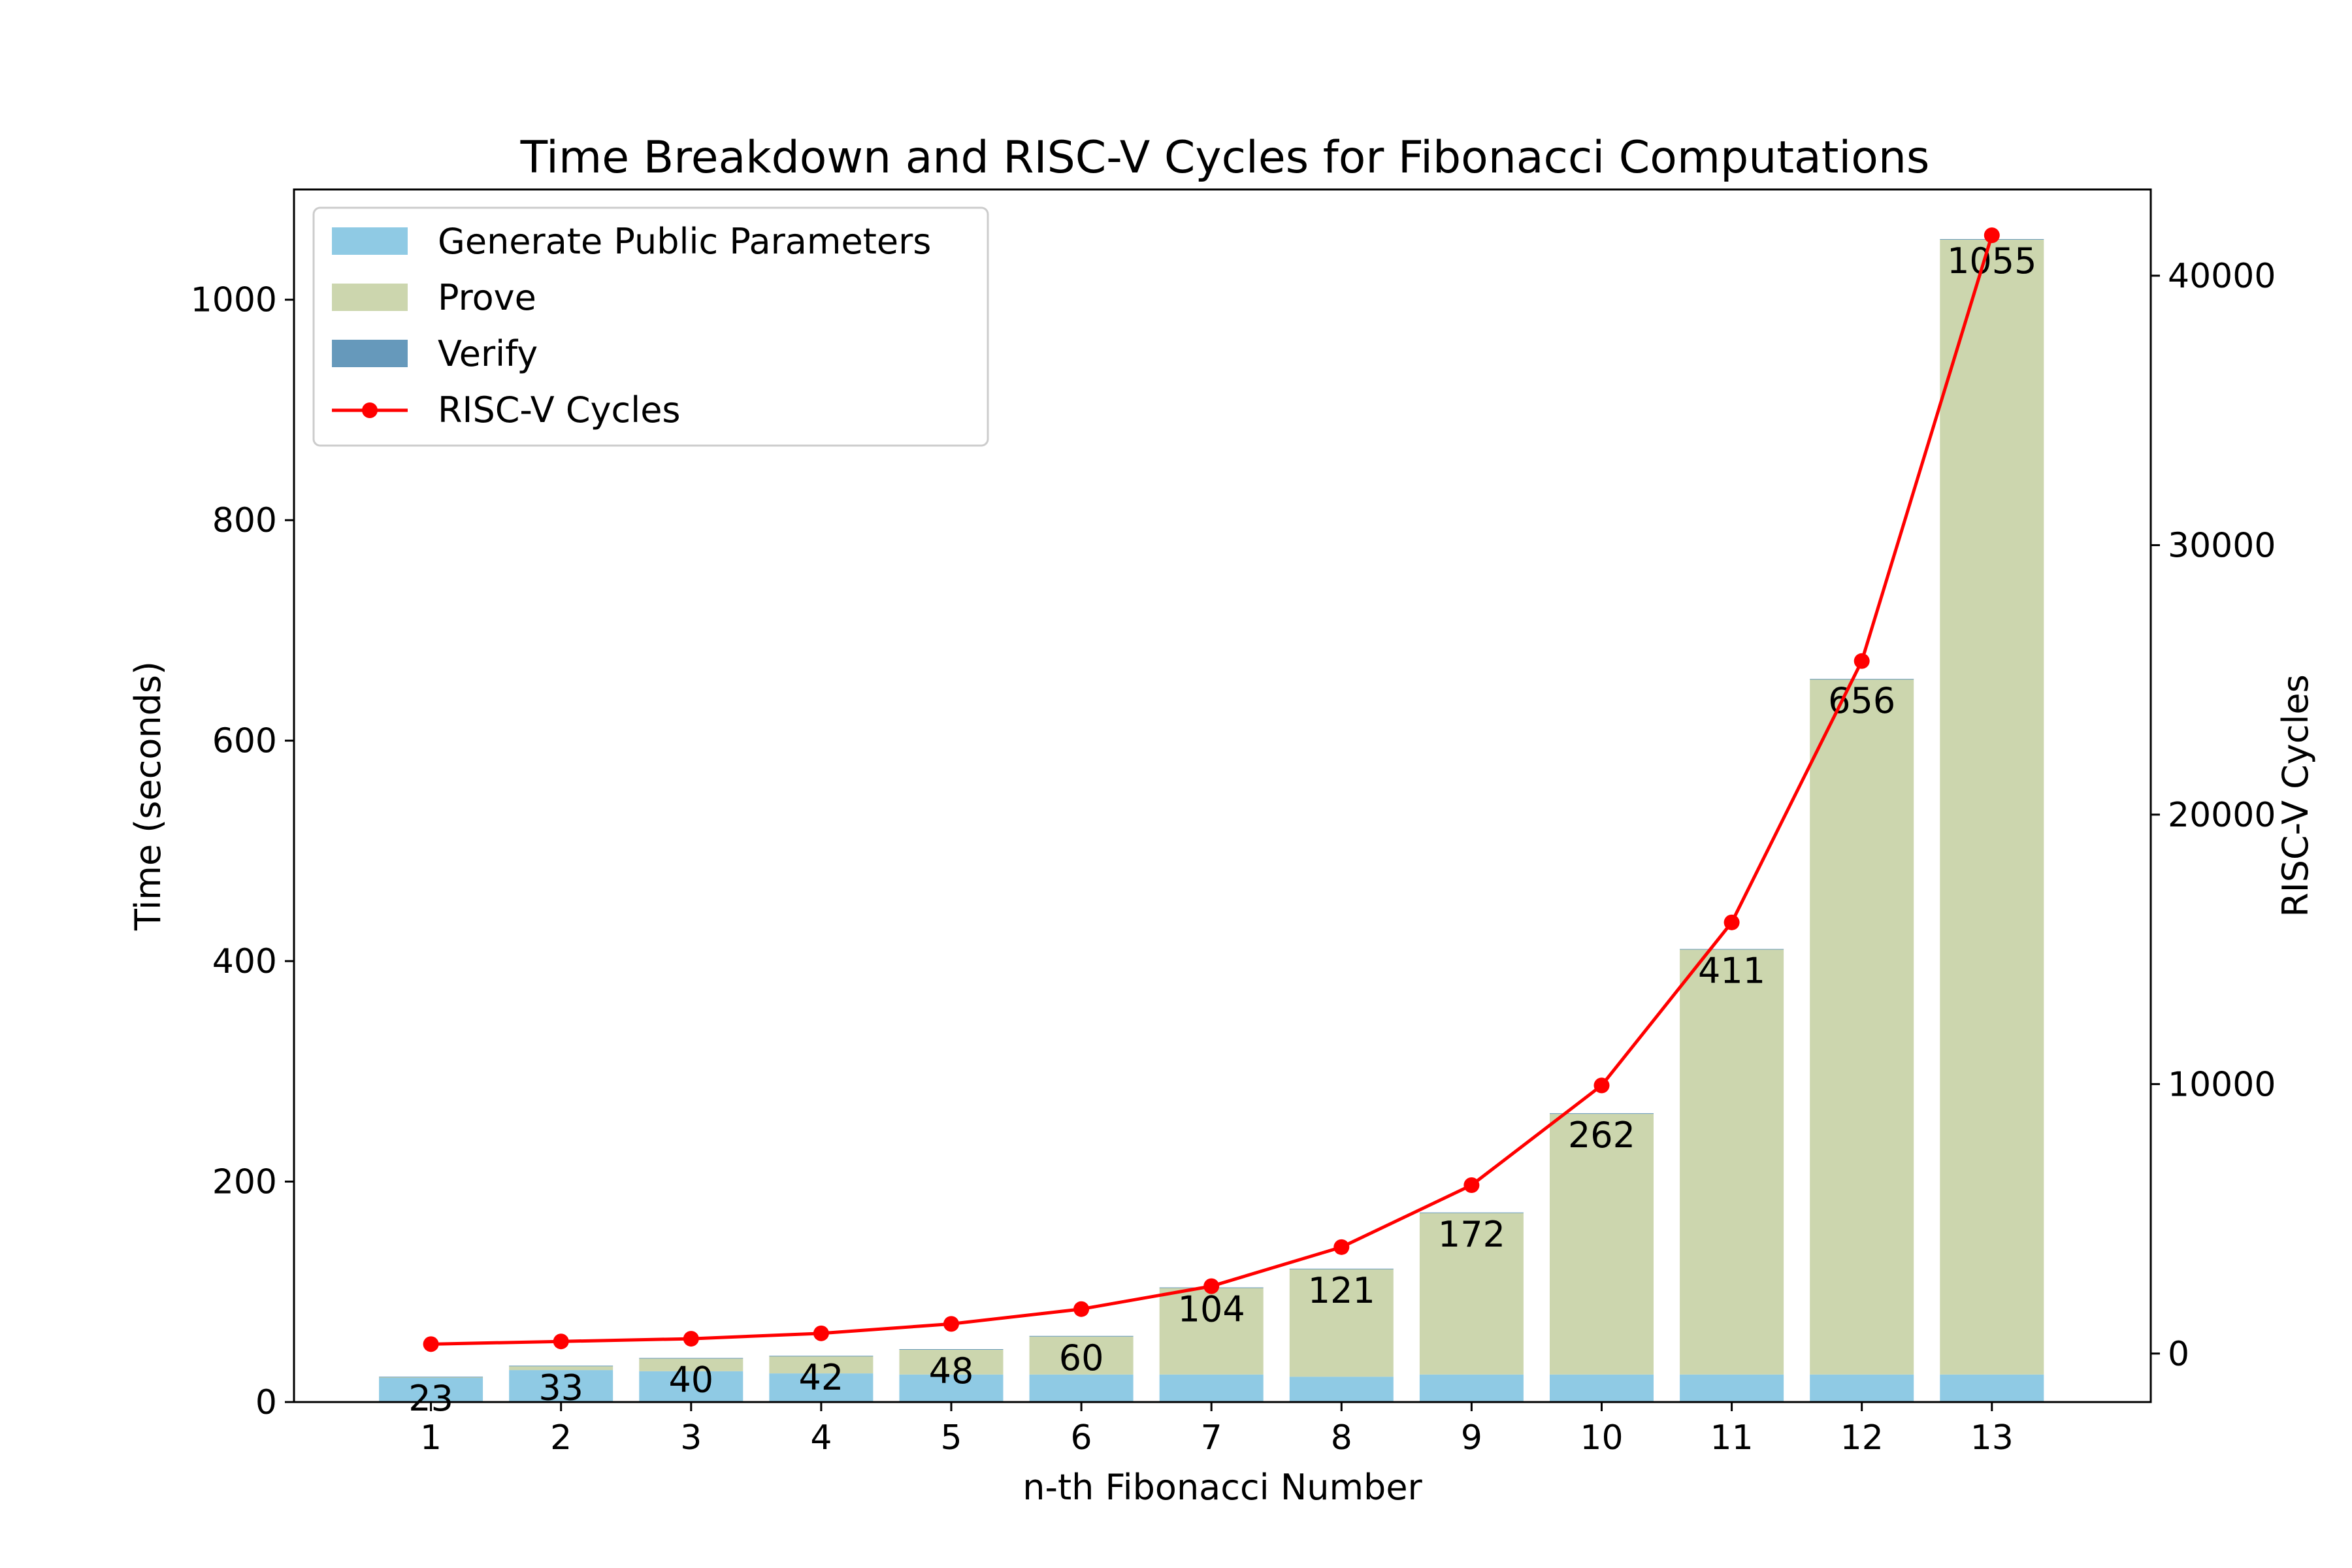 This screenshot has height=1568, width=2352. Describe the element at coordinates (1211, 1438) in the screenshot. I see `x-tick-label-7: 7` at that location.